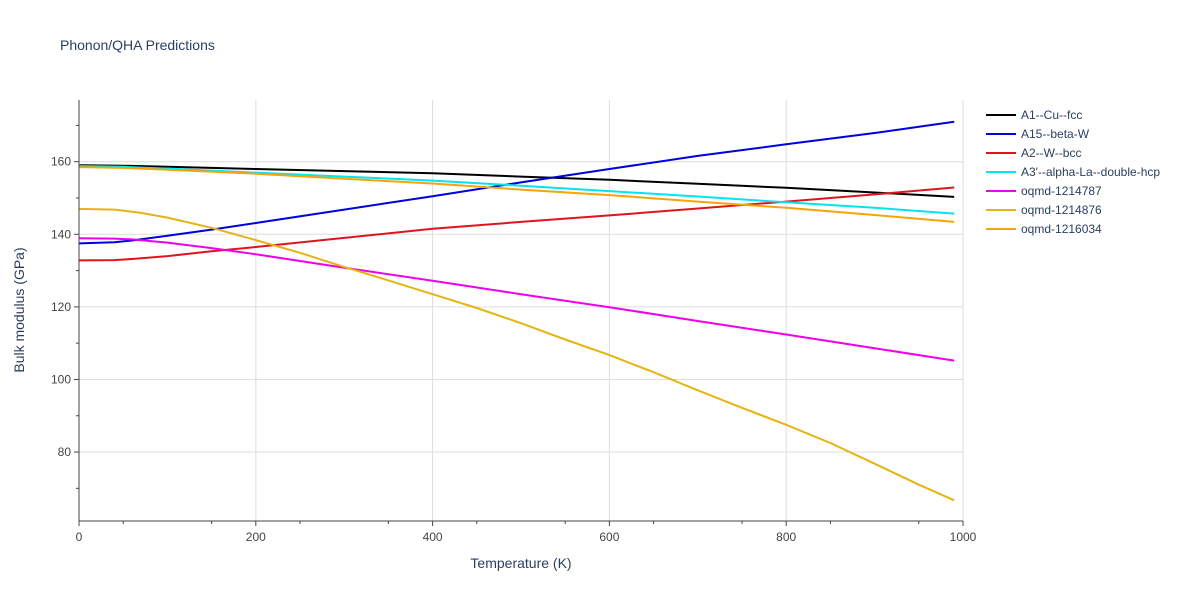 The width and height of the screenshot is (1200, 600). What do you see at coordinates (963, 537) in the screenshot?
I see `x-tick-label: 1000` at bounding box center [963, 537].